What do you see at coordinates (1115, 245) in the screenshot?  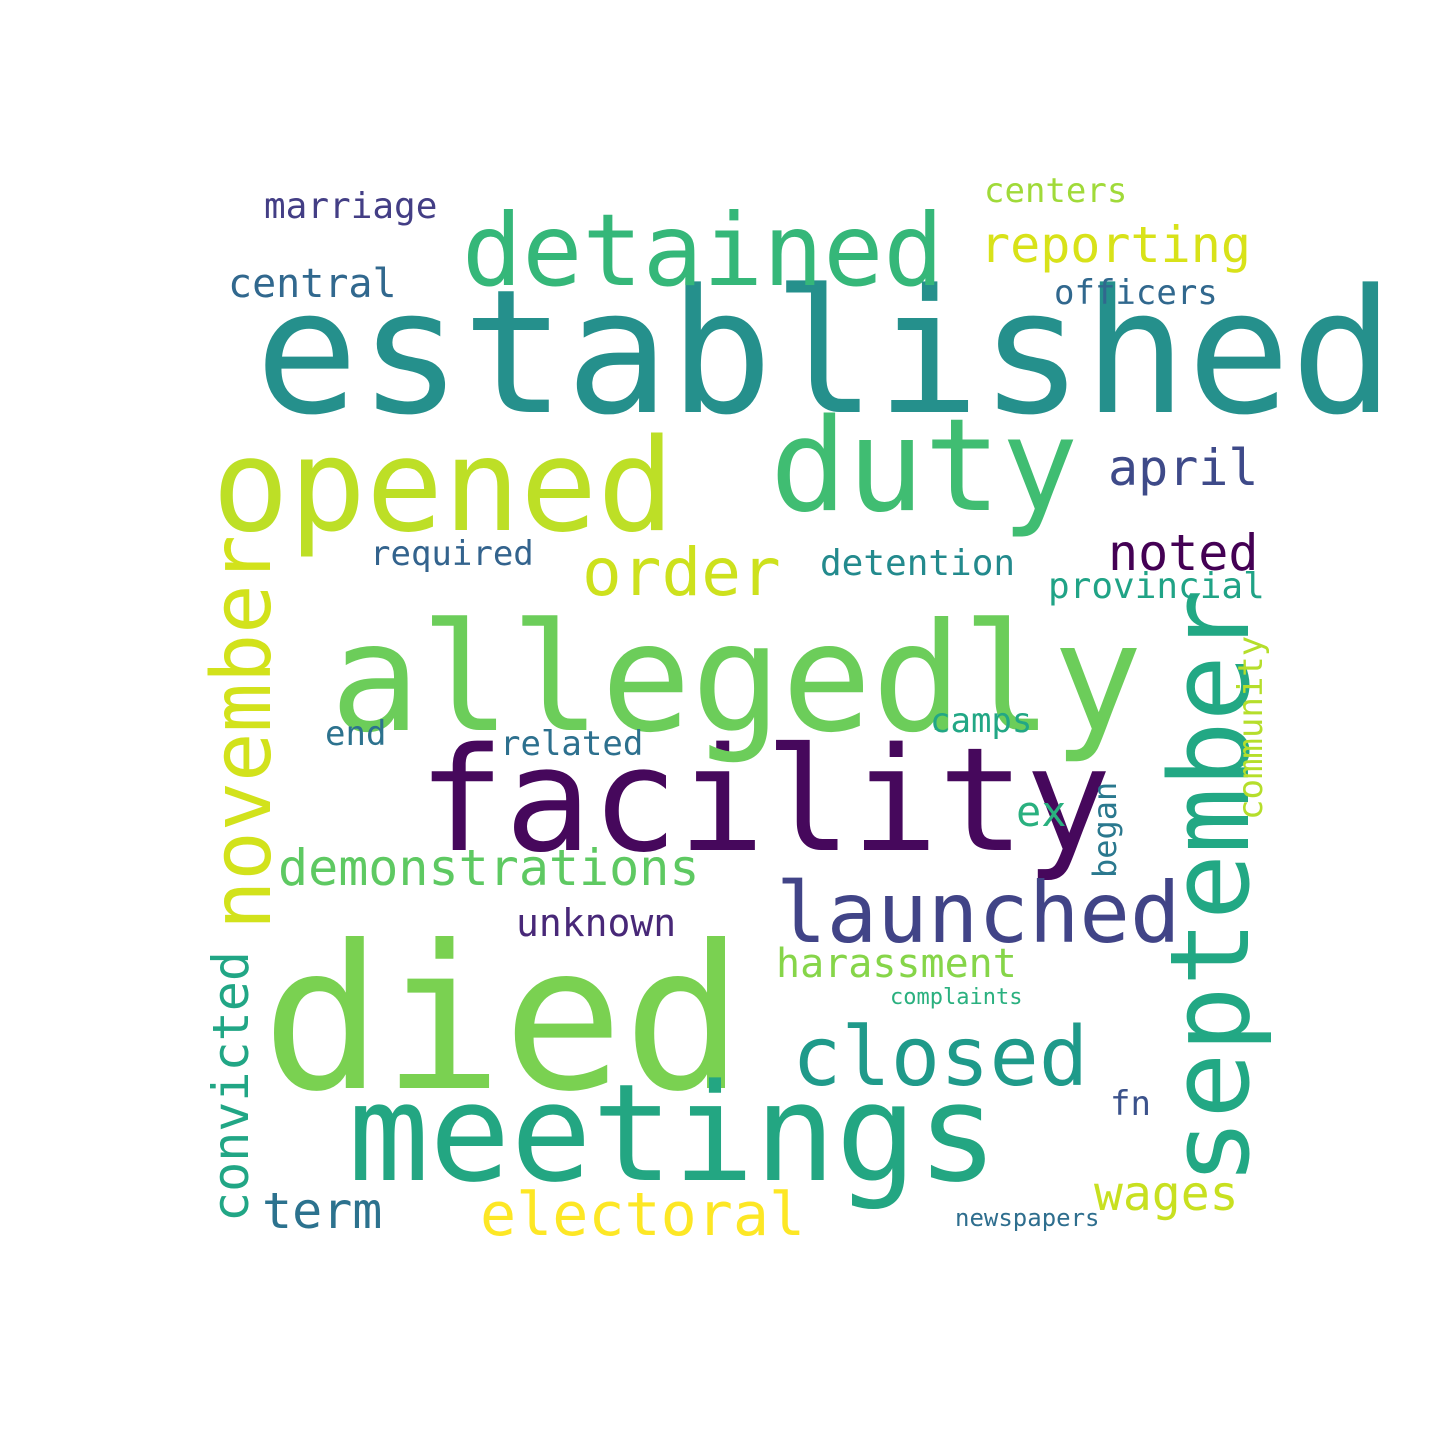 I see `word-reporting: reporting` at bounding box center [1115, 245].